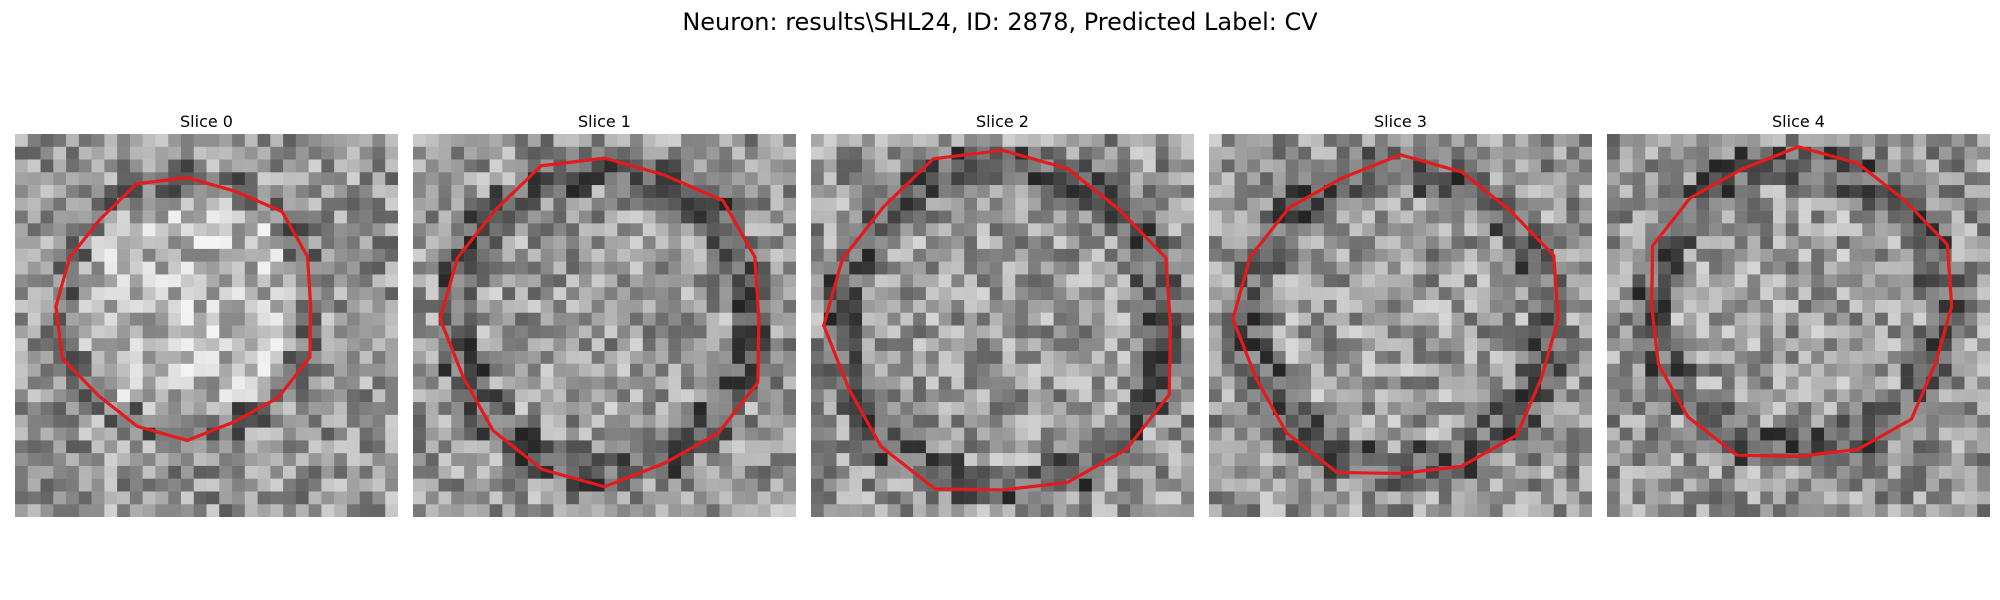  Describe the element at coordinates (1400, 121) in the screenshot. I see `slice-title-3: Slice 3` at that location.